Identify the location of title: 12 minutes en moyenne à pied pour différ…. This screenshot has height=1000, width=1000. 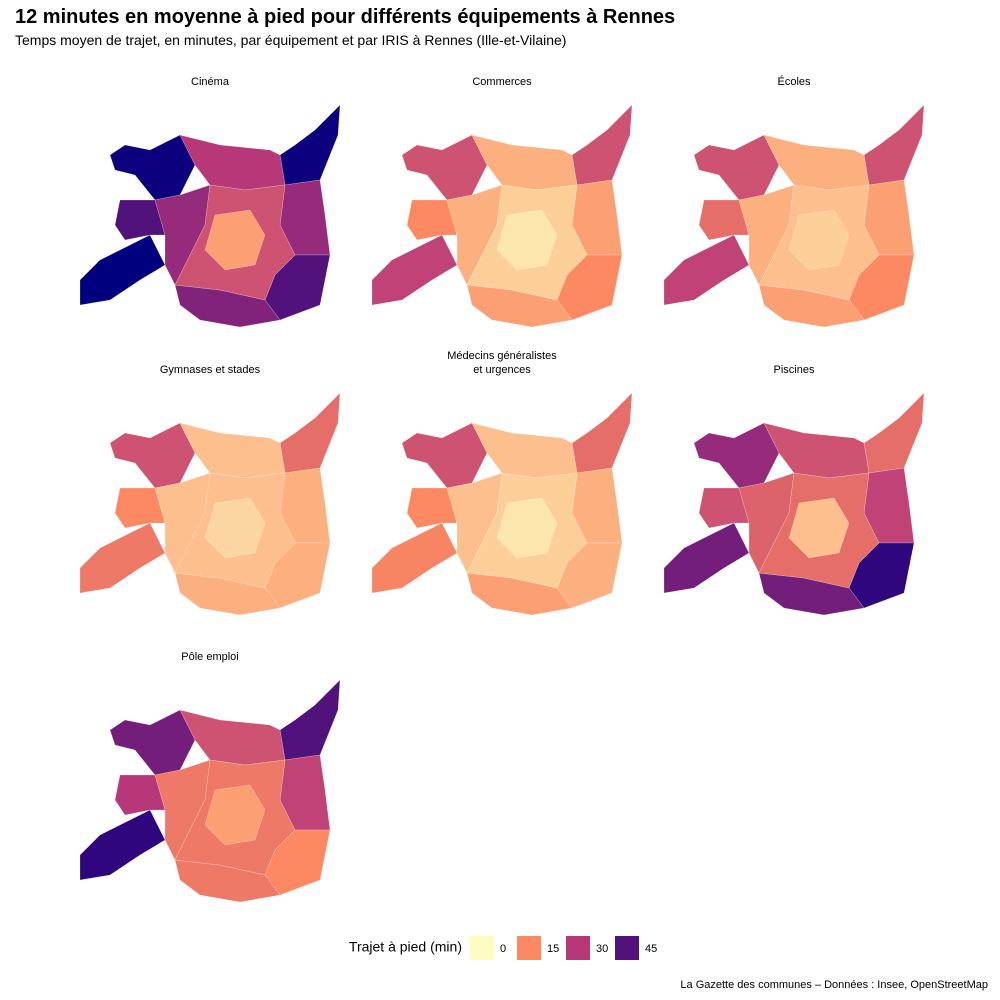
(345, 17).